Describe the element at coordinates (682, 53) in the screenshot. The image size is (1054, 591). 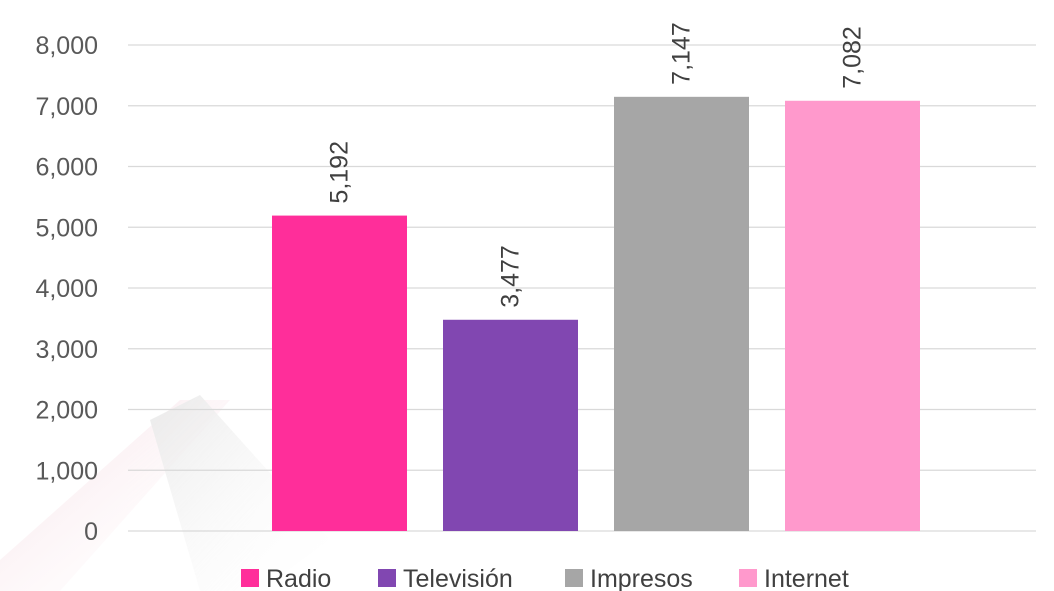
I see `data-label: 7,147` at that location.